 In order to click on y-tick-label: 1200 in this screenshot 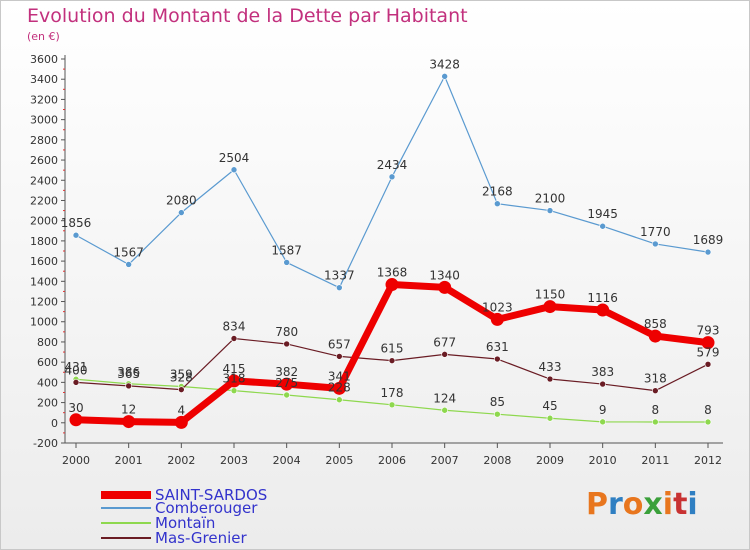, I will do `click(44, 302)`.